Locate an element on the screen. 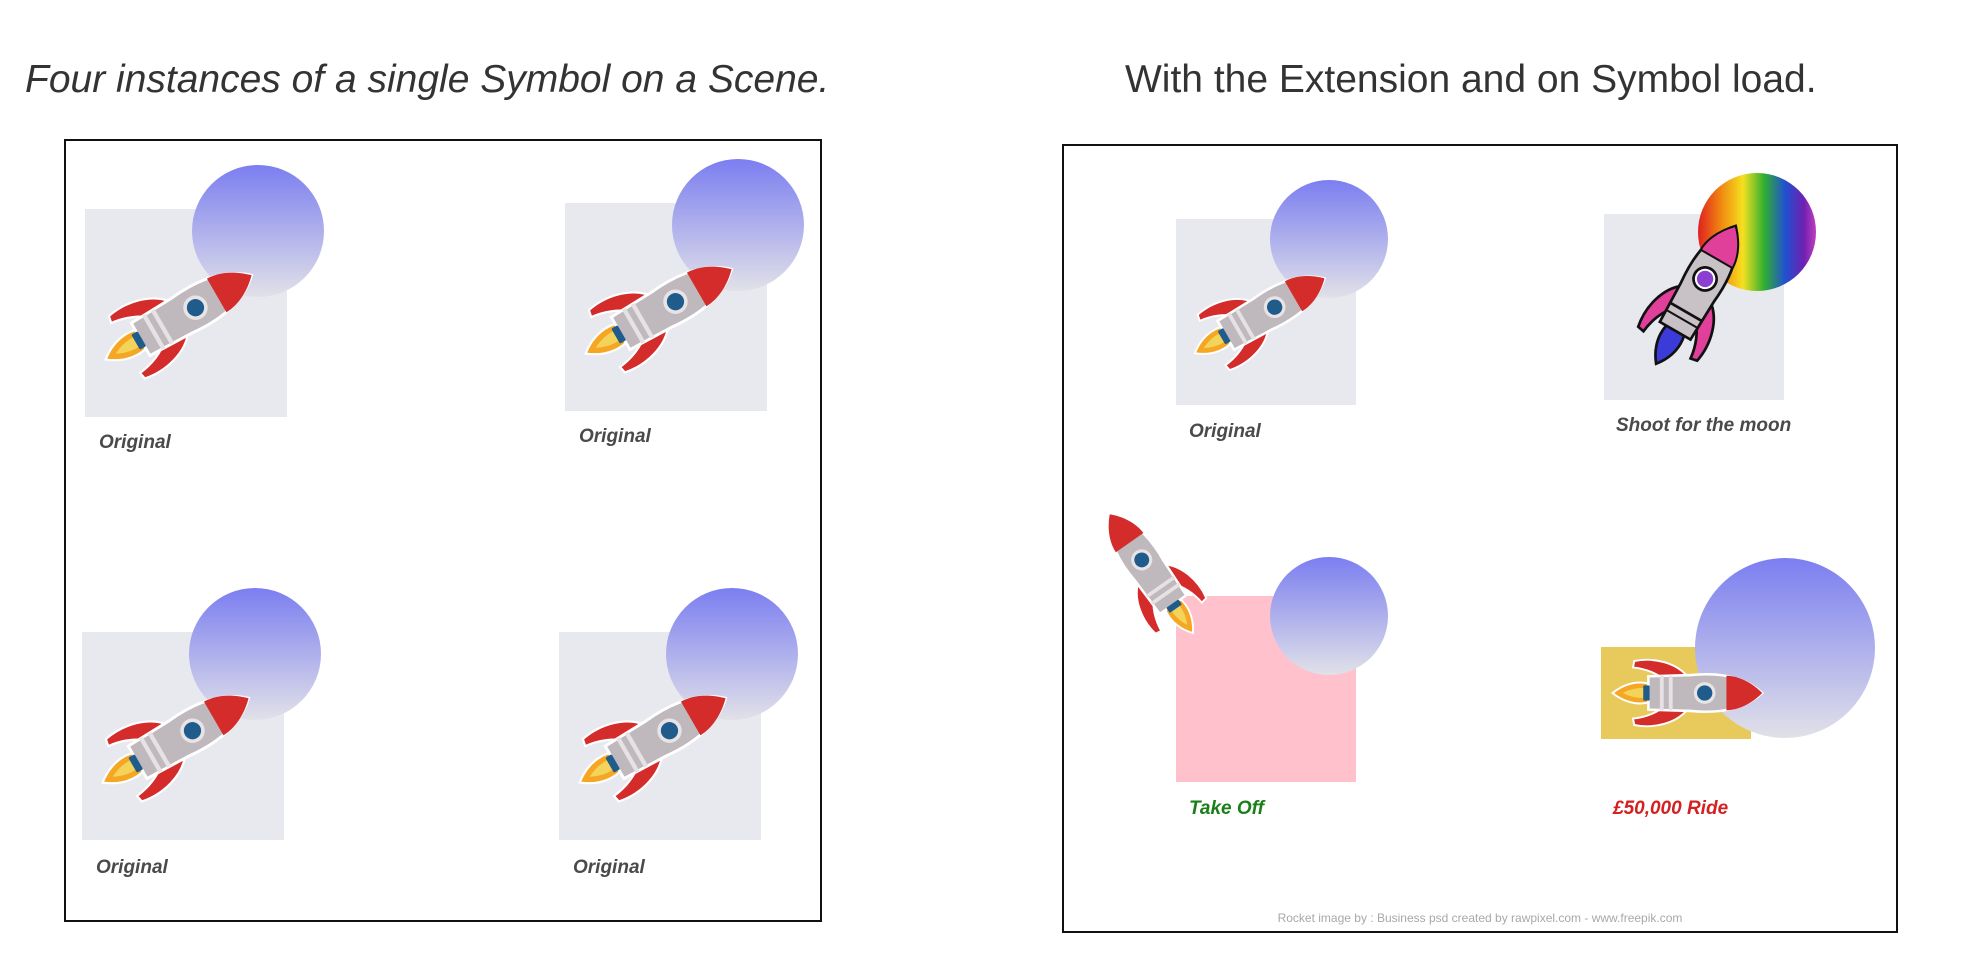  symbol-instance-original is located at coordinates (1296, 309).